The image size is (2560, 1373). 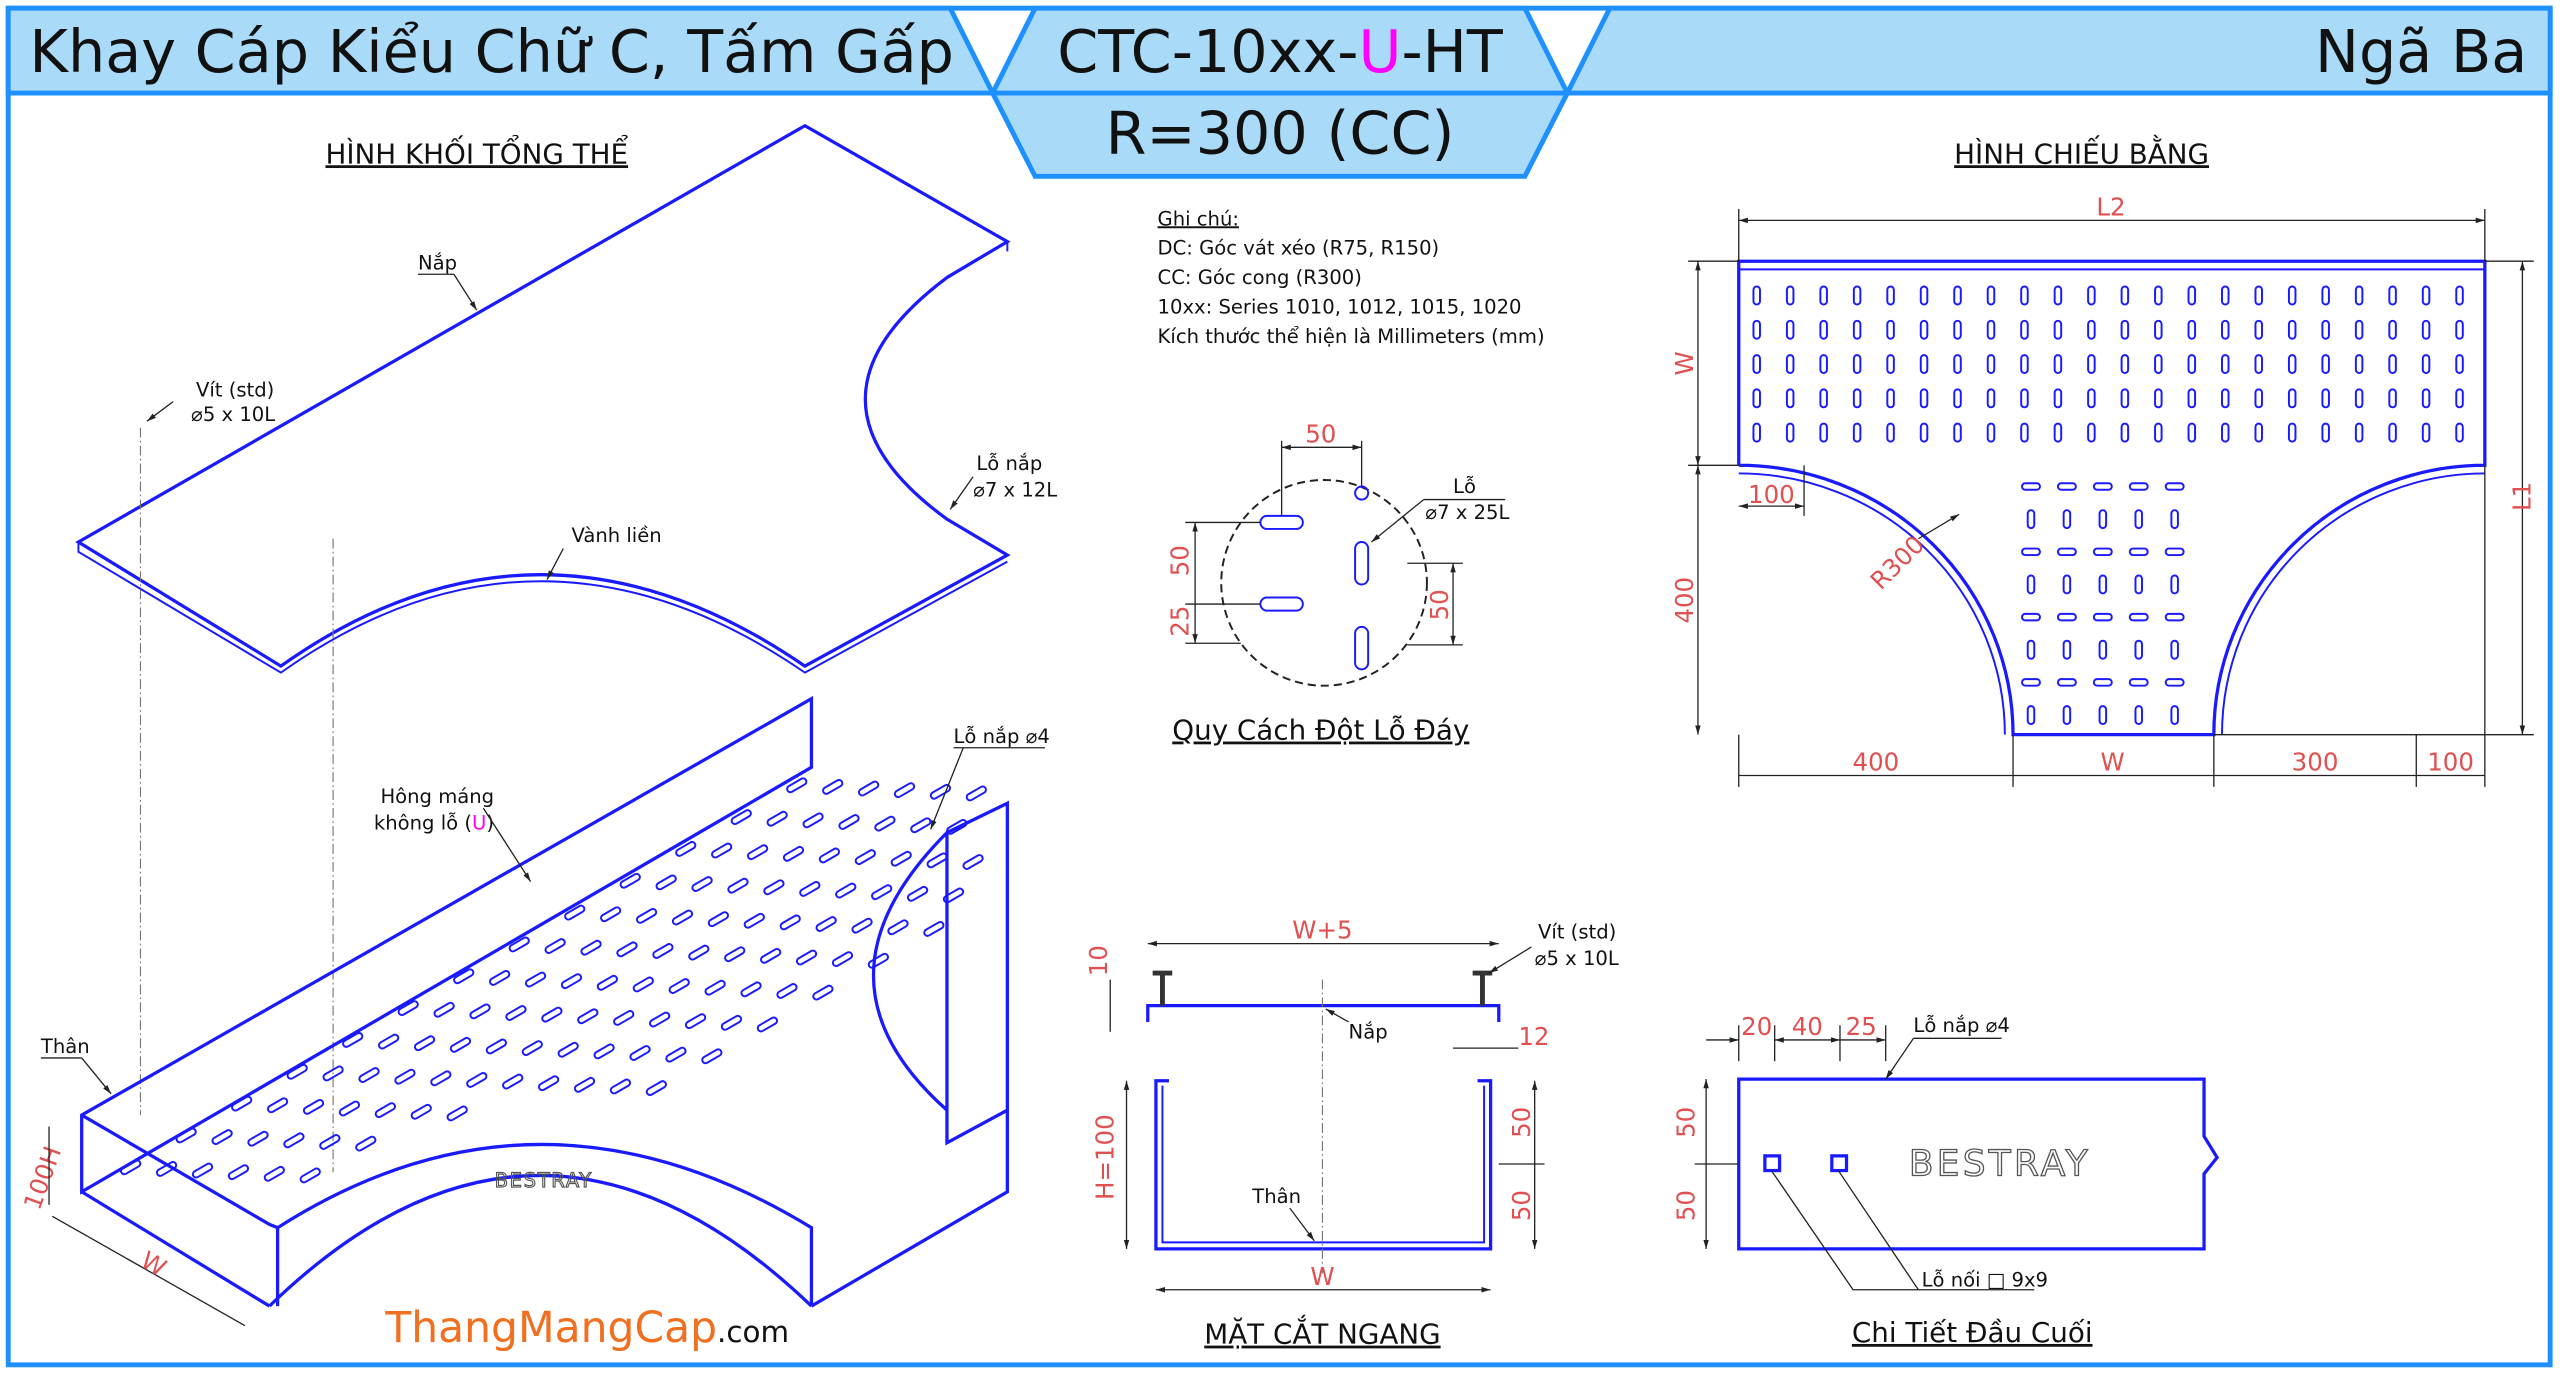 What do you see at coordinates (434, 822) in the screenshot?
I see `label-side-wall-2: không lỗ (U)` at bounding box center [434, 822].